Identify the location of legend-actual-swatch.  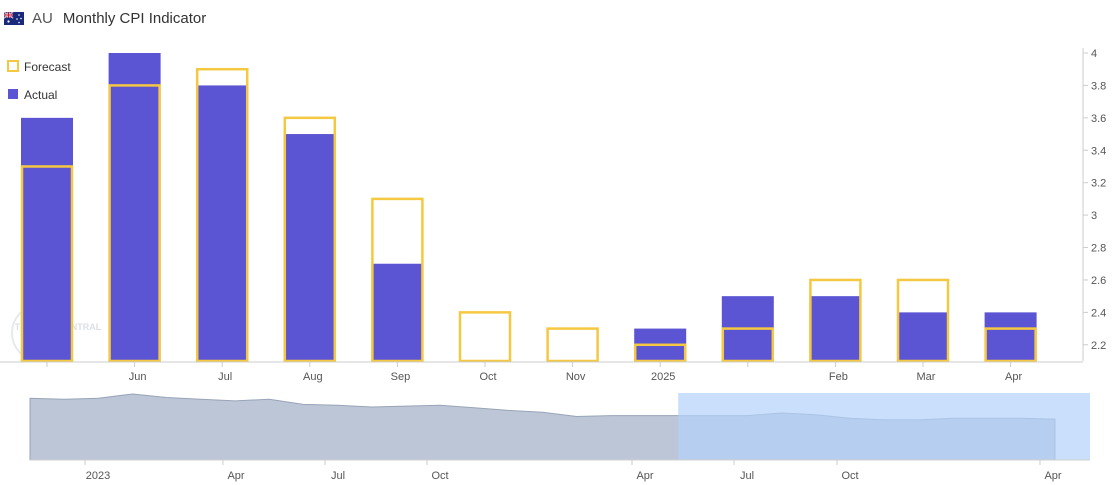
(13, 94).